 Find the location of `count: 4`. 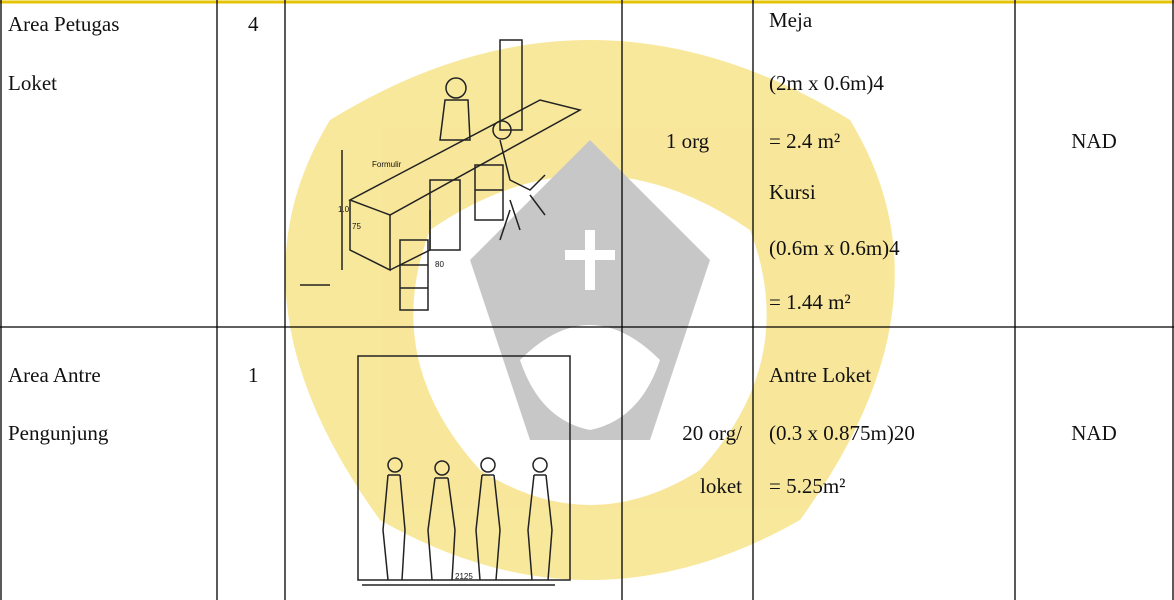

count: 4 is located at coordinates (253, 24).